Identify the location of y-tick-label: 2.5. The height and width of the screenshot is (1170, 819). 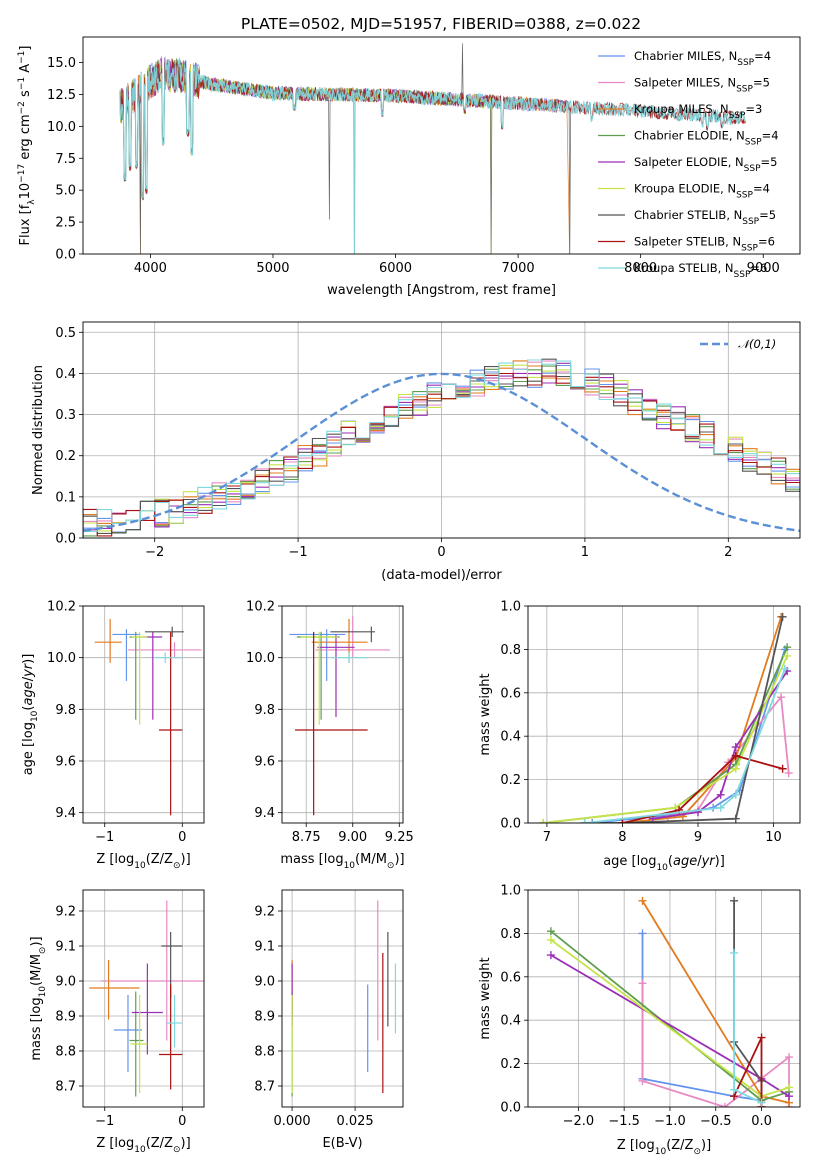
(65, 223).